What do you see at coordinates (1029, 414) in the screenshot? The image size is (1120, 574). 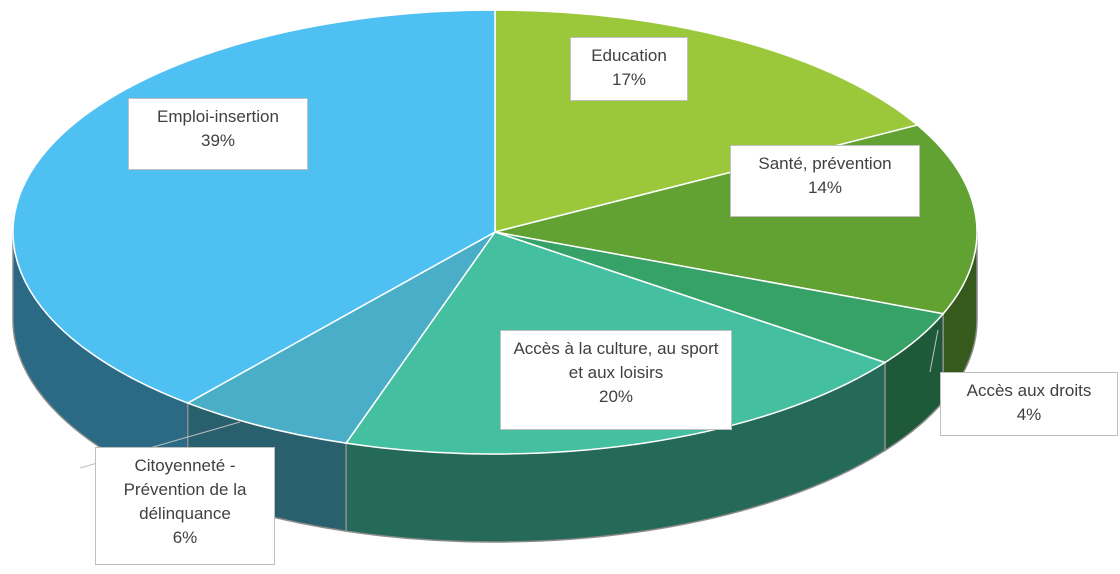 I see `label-value: 4%` at bounding box center [1029, 414].